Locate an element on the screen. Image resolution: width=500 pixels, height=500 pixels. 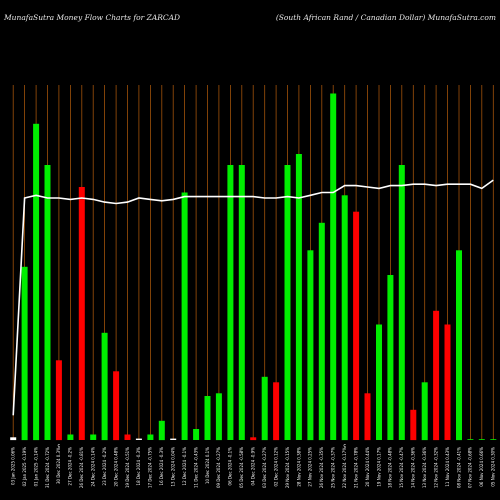
x-tick-label: 05 Dec 2024 -0.58% is located at coordinates (241, 467).